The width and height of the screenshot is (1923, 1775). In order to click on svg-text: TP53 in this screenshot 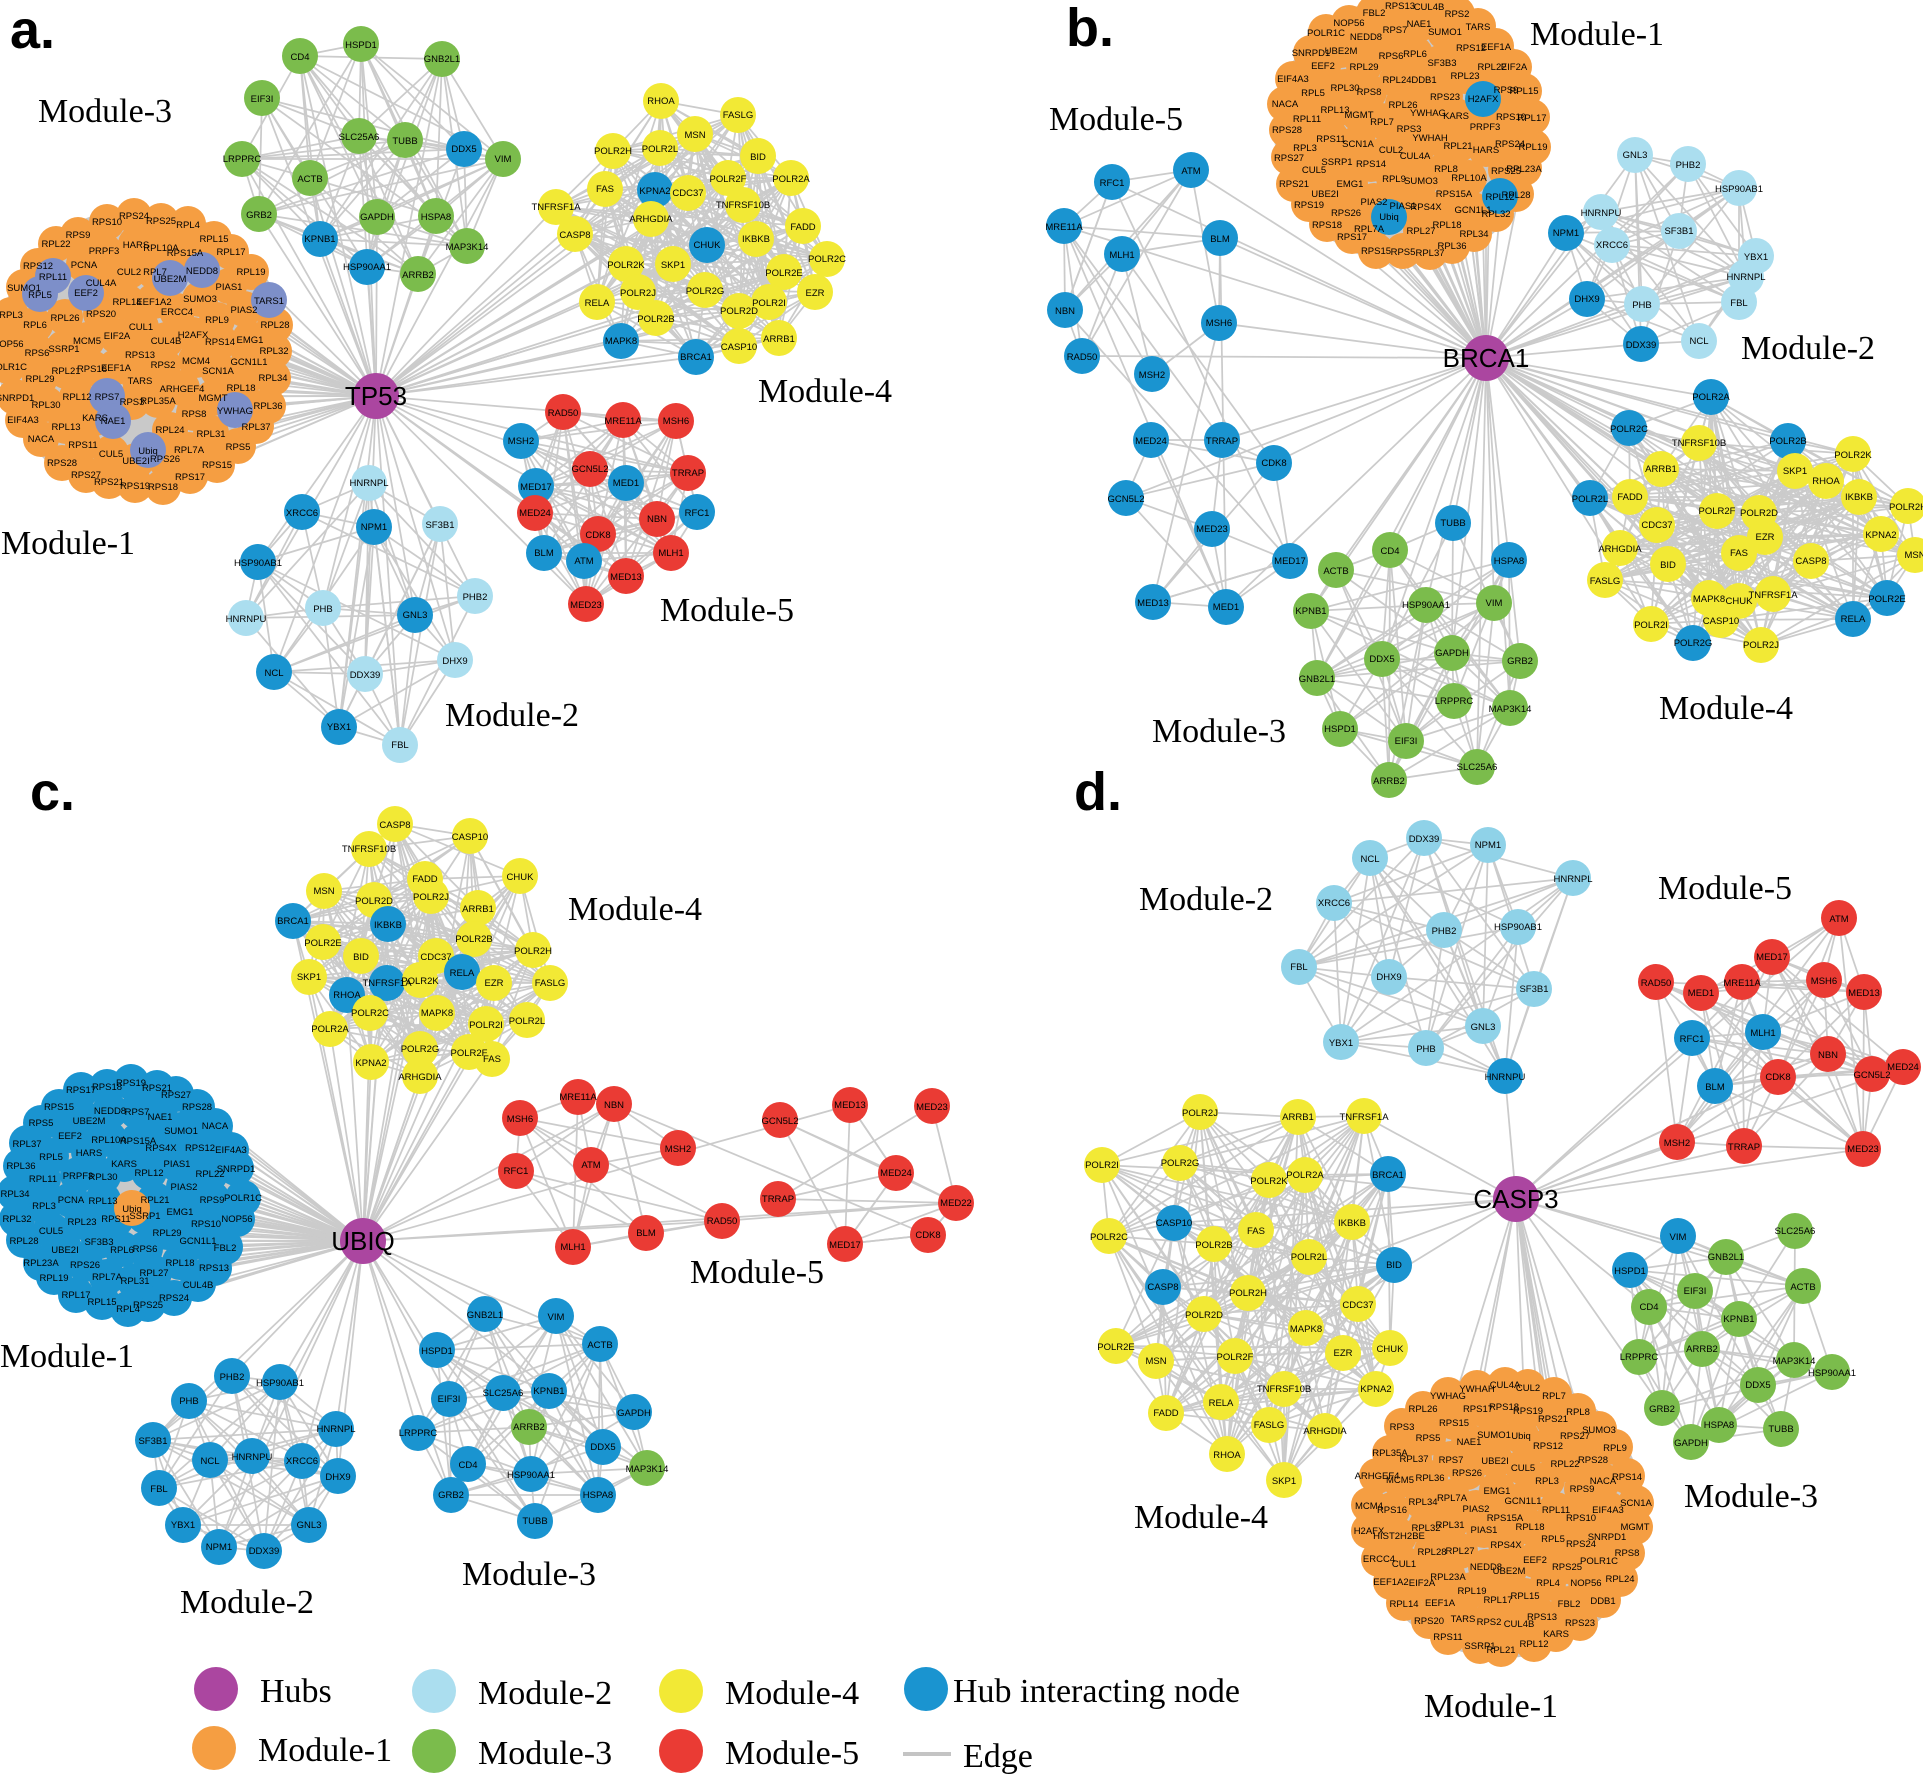, I will do `click(376, 396)`.